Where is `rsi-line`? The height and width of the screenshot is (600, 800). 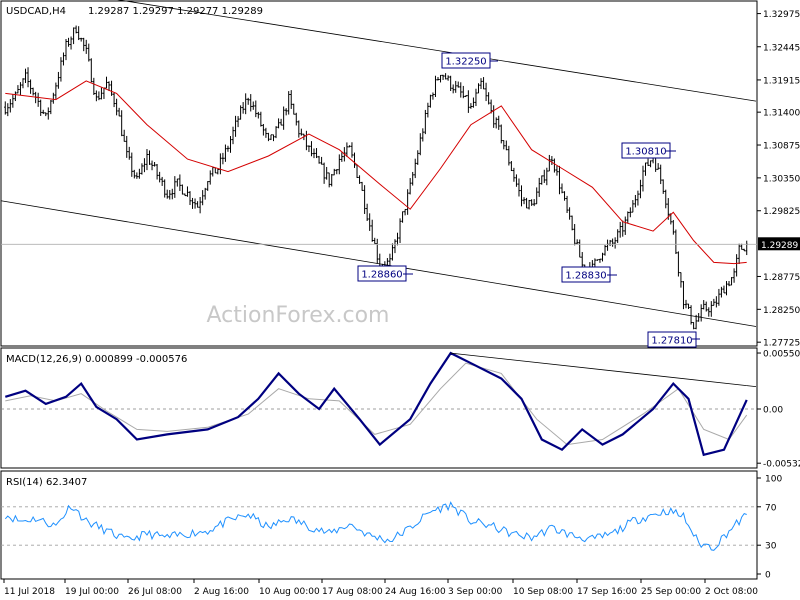
rsi-line is located at coordinates (375, 526).